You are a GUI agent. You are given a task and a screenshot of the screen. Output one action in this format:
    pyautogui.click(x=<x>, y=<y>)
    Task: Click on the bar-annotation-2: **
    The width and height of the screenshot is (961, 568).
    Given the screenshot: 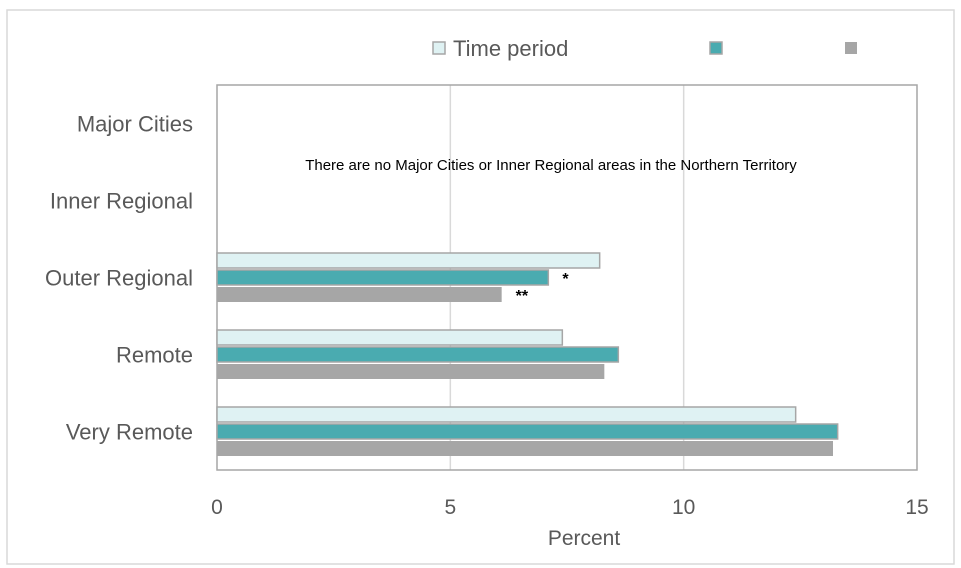 What is the action you would take?
    pyautogui.click(x=522, y=296)
    